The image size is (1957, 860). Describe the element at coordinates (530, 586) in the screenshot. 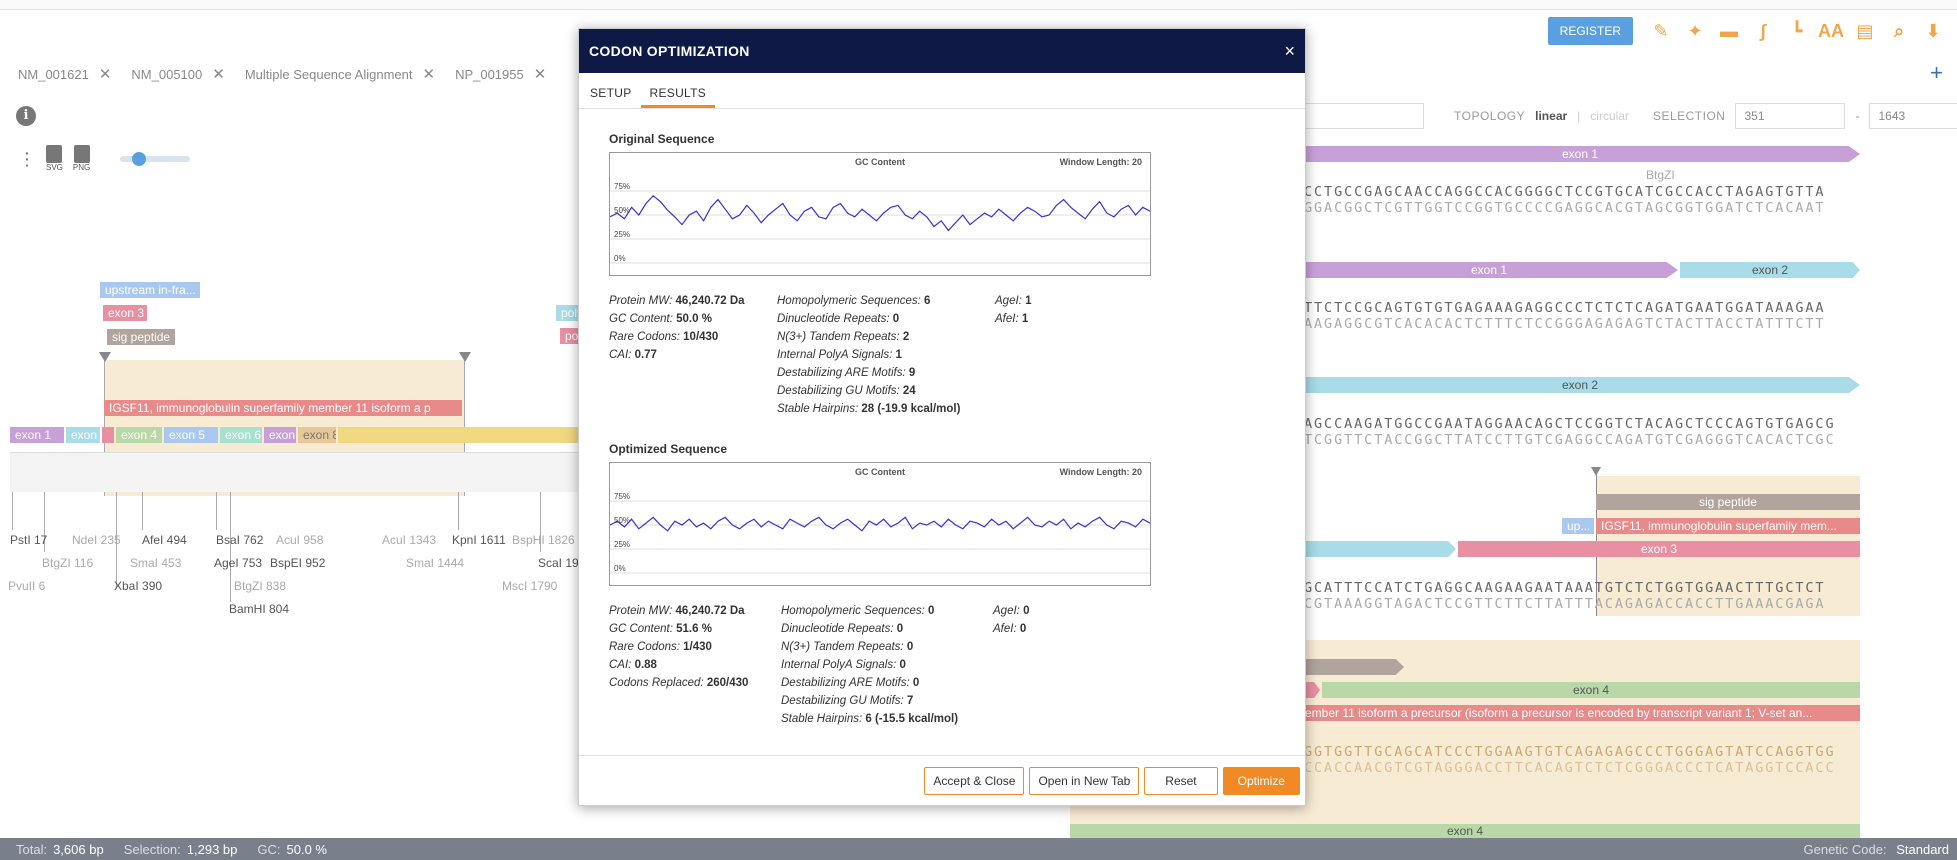

I see `enzyme-label: MscI 1790` at that location.